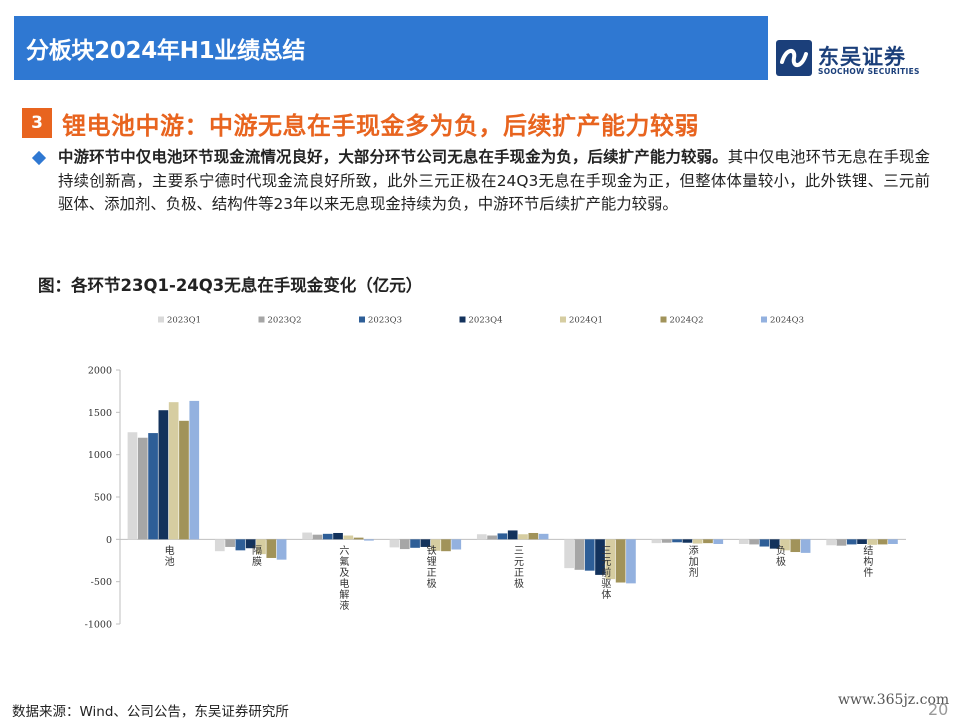 This screenshot has width=960, height=720. Describe the element at coordinates (794, 58) in the screenshot. I see `logo-icon` at that location.